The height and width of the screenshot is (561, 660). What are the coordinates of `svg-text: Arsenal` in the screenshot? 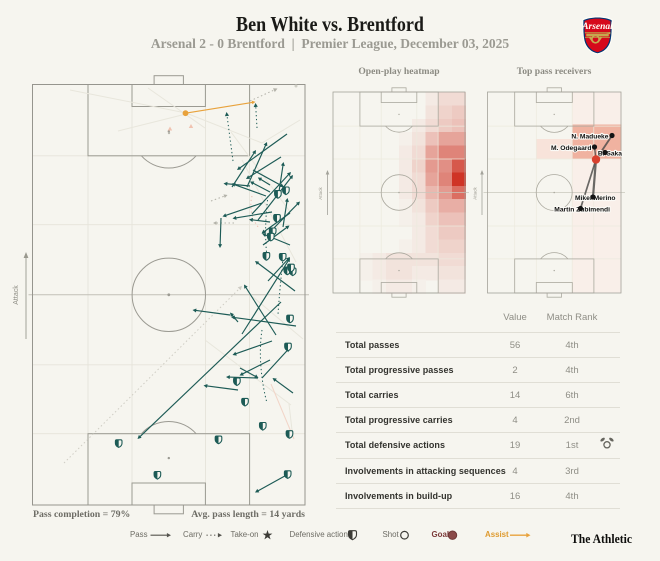 It's located at (597, 27).